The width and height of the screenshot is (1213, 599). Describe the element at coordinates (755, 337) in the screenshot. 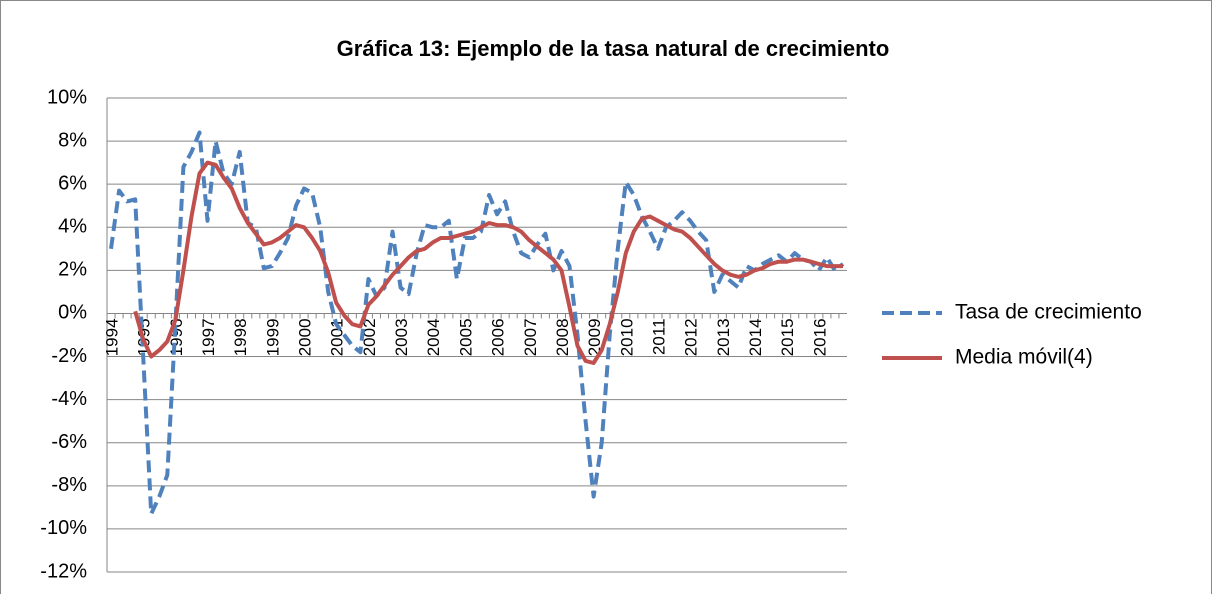

I see `x-tick-label: 2014` at that location.